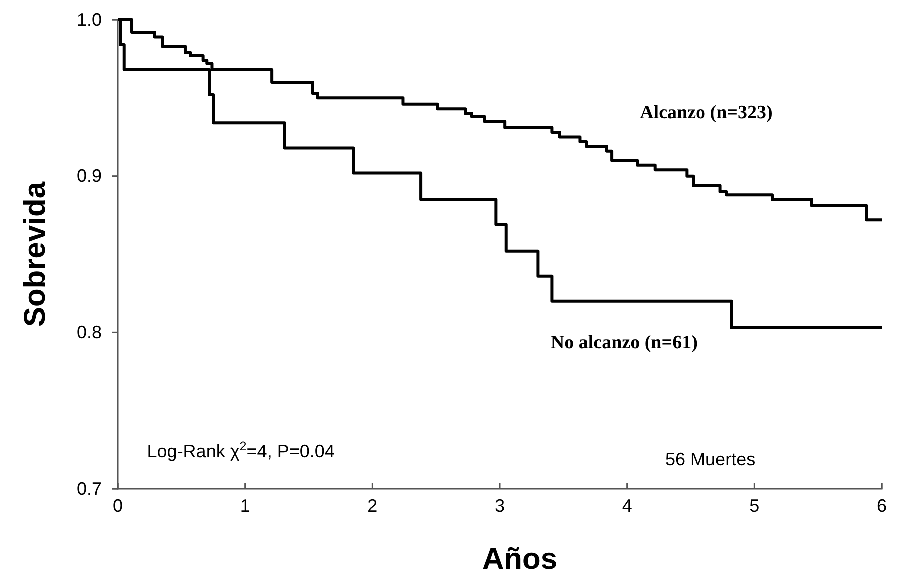  I want to click on x-tick-label: 5, so click(755, 506).